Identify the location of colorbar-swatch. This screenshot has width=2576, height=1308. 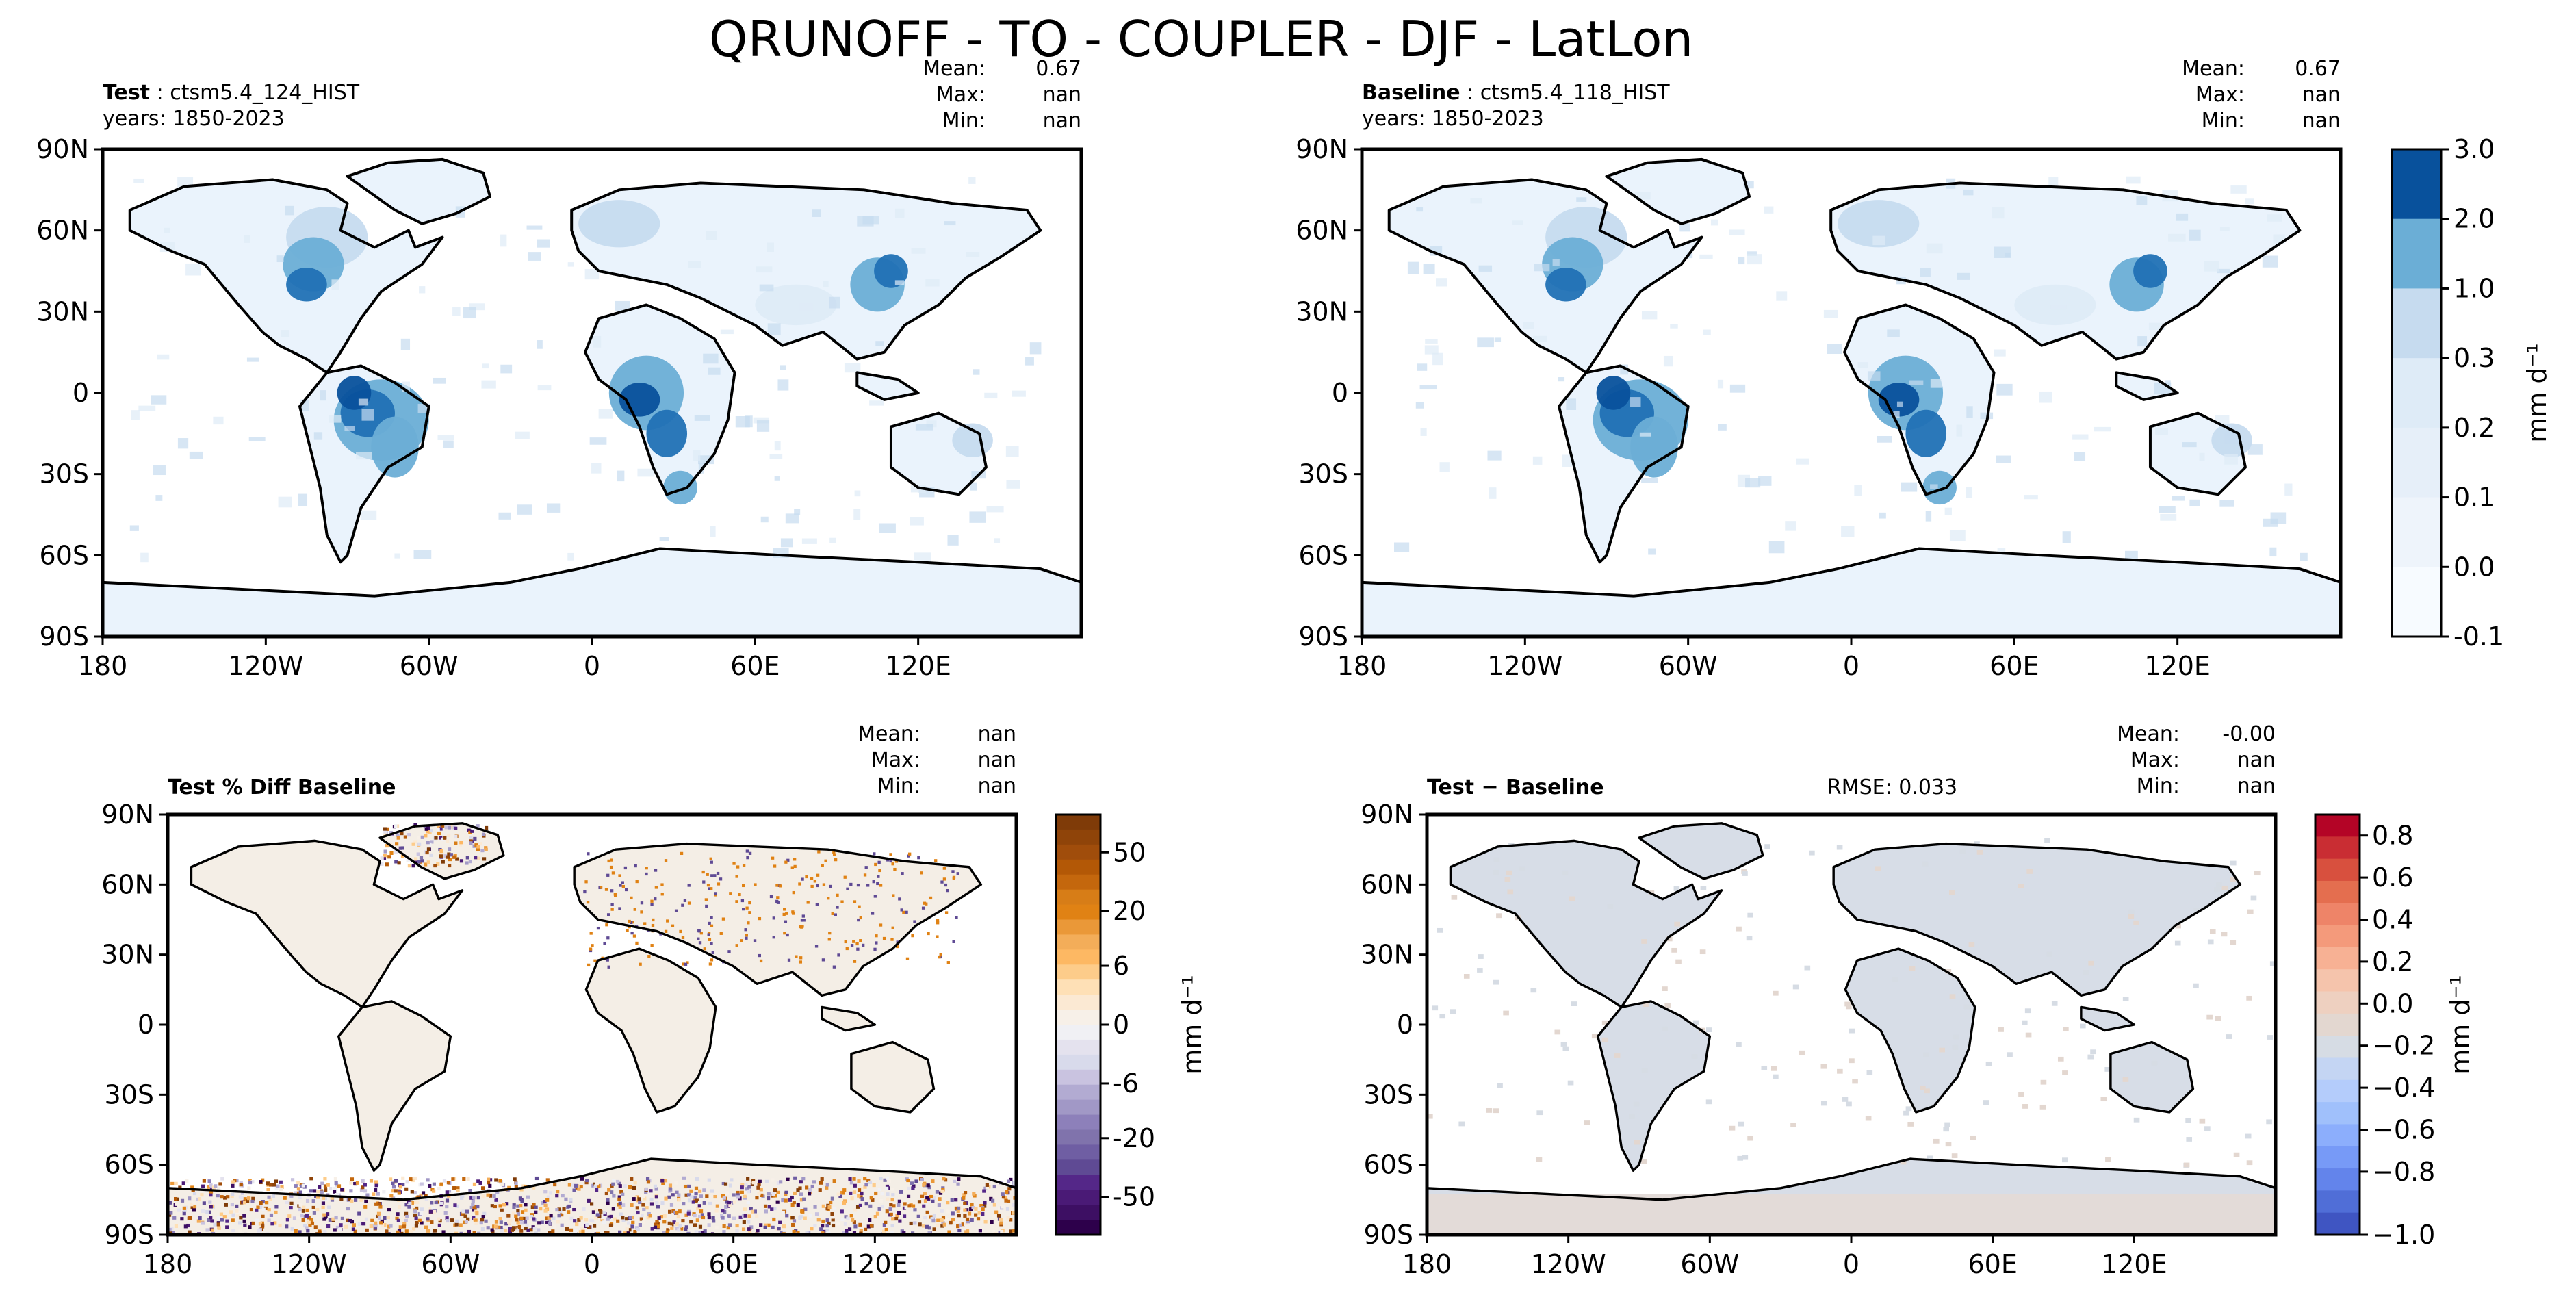
(1078, 1047).